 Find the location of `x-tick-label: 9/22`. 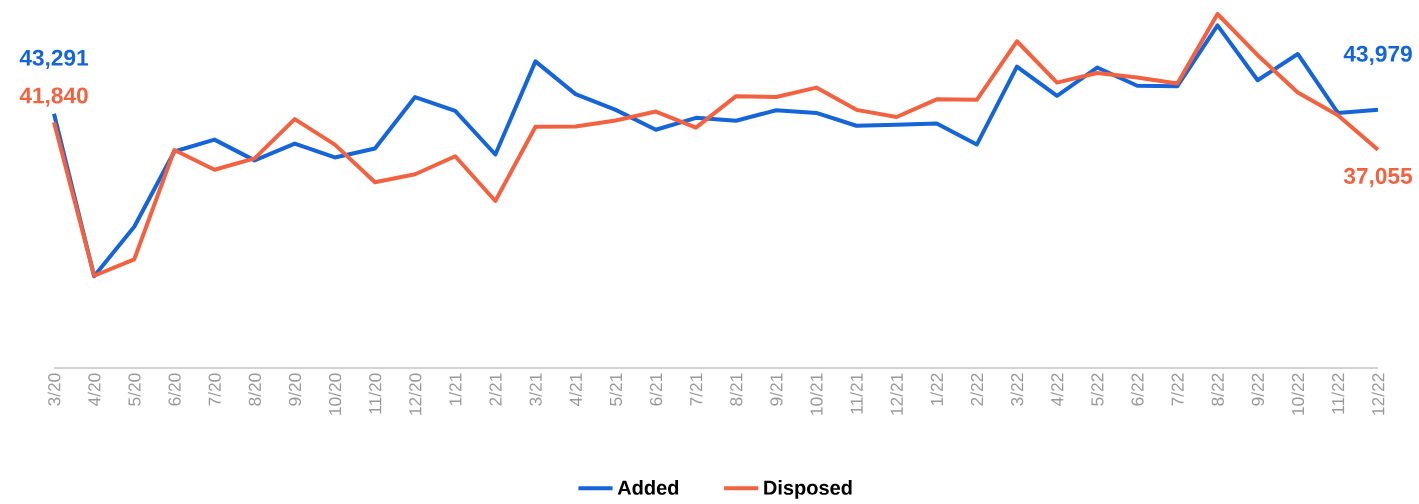

x-tick-label: 9/22 is located at coordinates (1258, 389).